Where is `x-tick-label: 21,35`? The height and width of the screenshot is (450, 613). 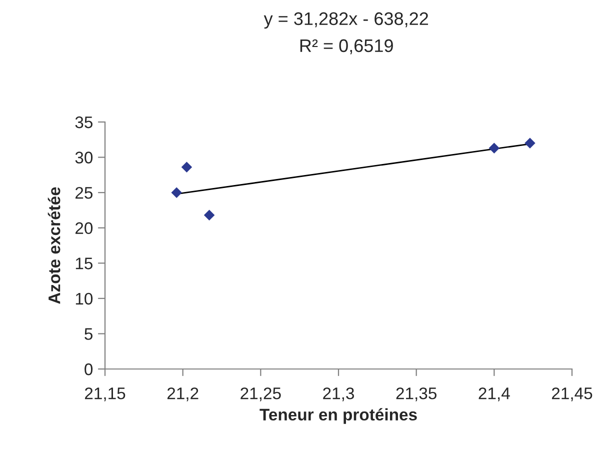
x-tick-label: 21,35 is located at coordinates (416, 394).